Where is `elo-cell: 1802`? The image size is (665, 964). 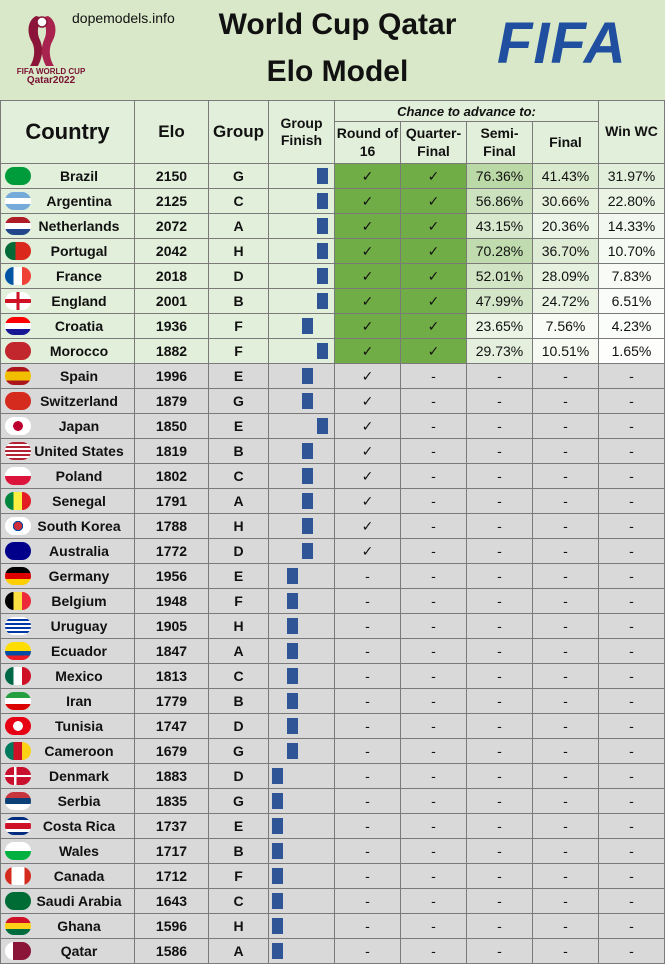
elo-cell: 1802 is located at coordinates (171, 476).